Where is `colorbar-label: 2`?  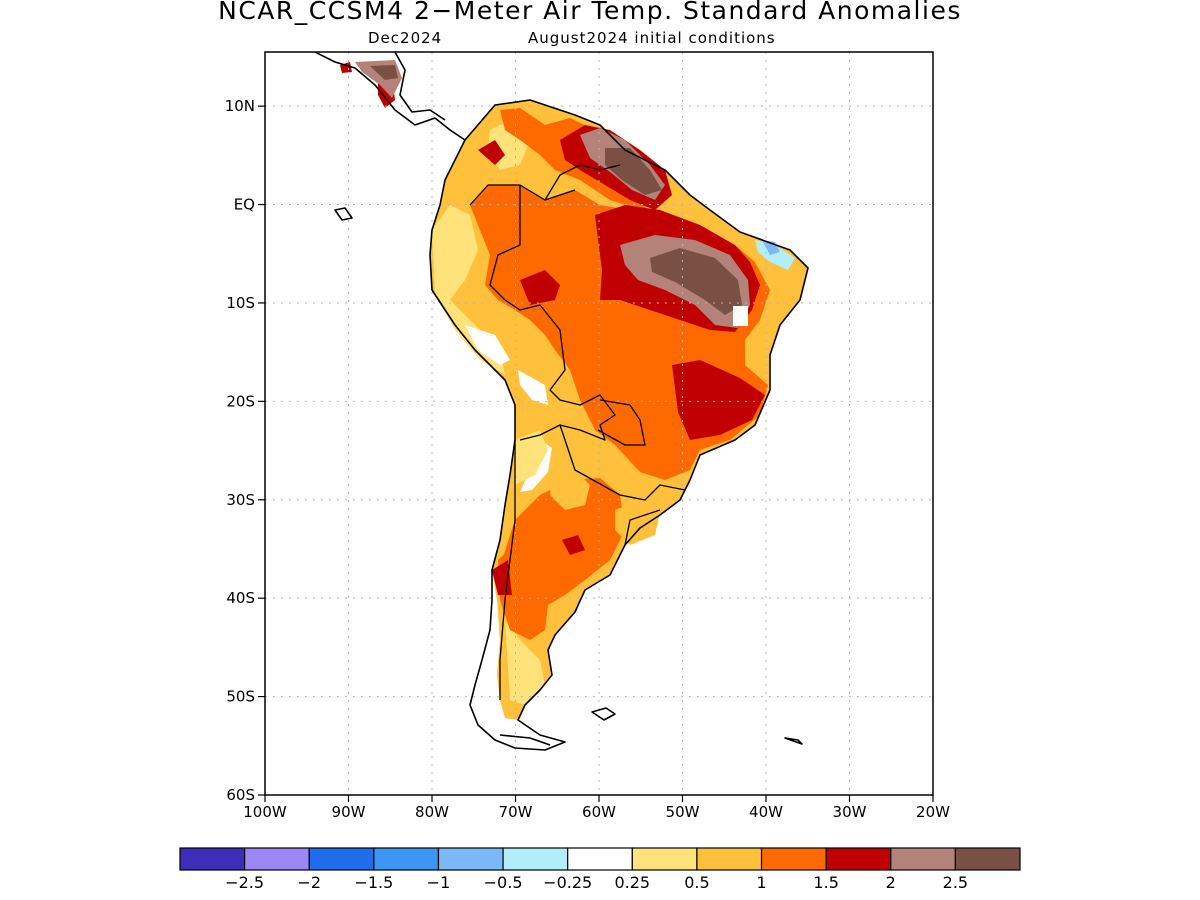
colorbar-label: 2 is located at coordinates (891, 882).